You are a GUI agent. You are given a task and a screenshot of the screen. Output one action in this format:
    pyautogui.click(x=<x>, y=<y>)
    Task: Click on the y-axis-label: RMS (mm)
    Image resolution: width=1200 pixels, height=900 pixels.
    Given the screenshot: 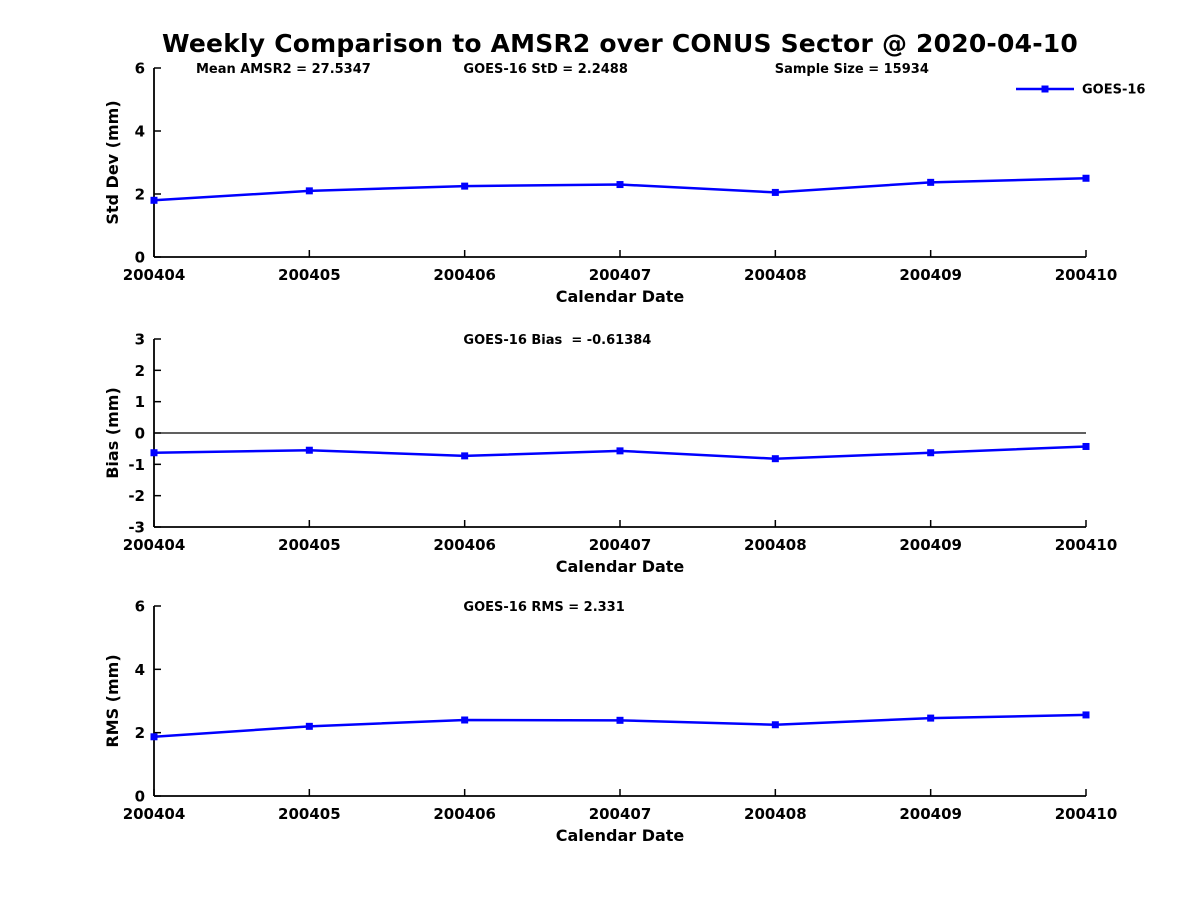 What is the action you would take?
    pyautogui.click(x=112, y=700)
    